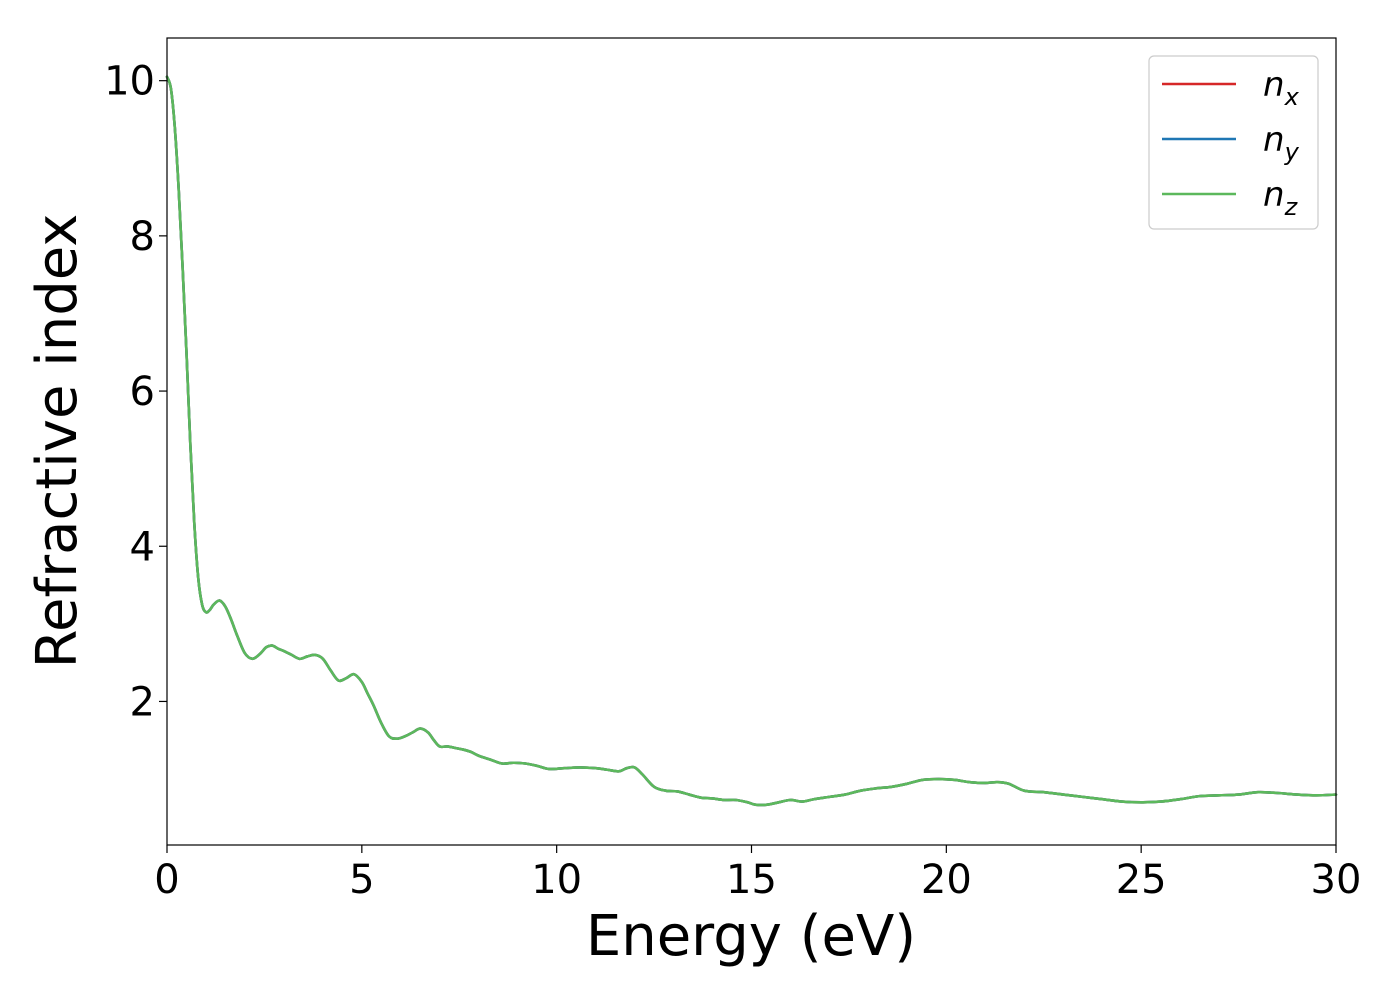  What do you see at coordinates (1281, 143) in the screenshot?
I see `legend-label-n-y: ny` at bounding box center [1281, 143].